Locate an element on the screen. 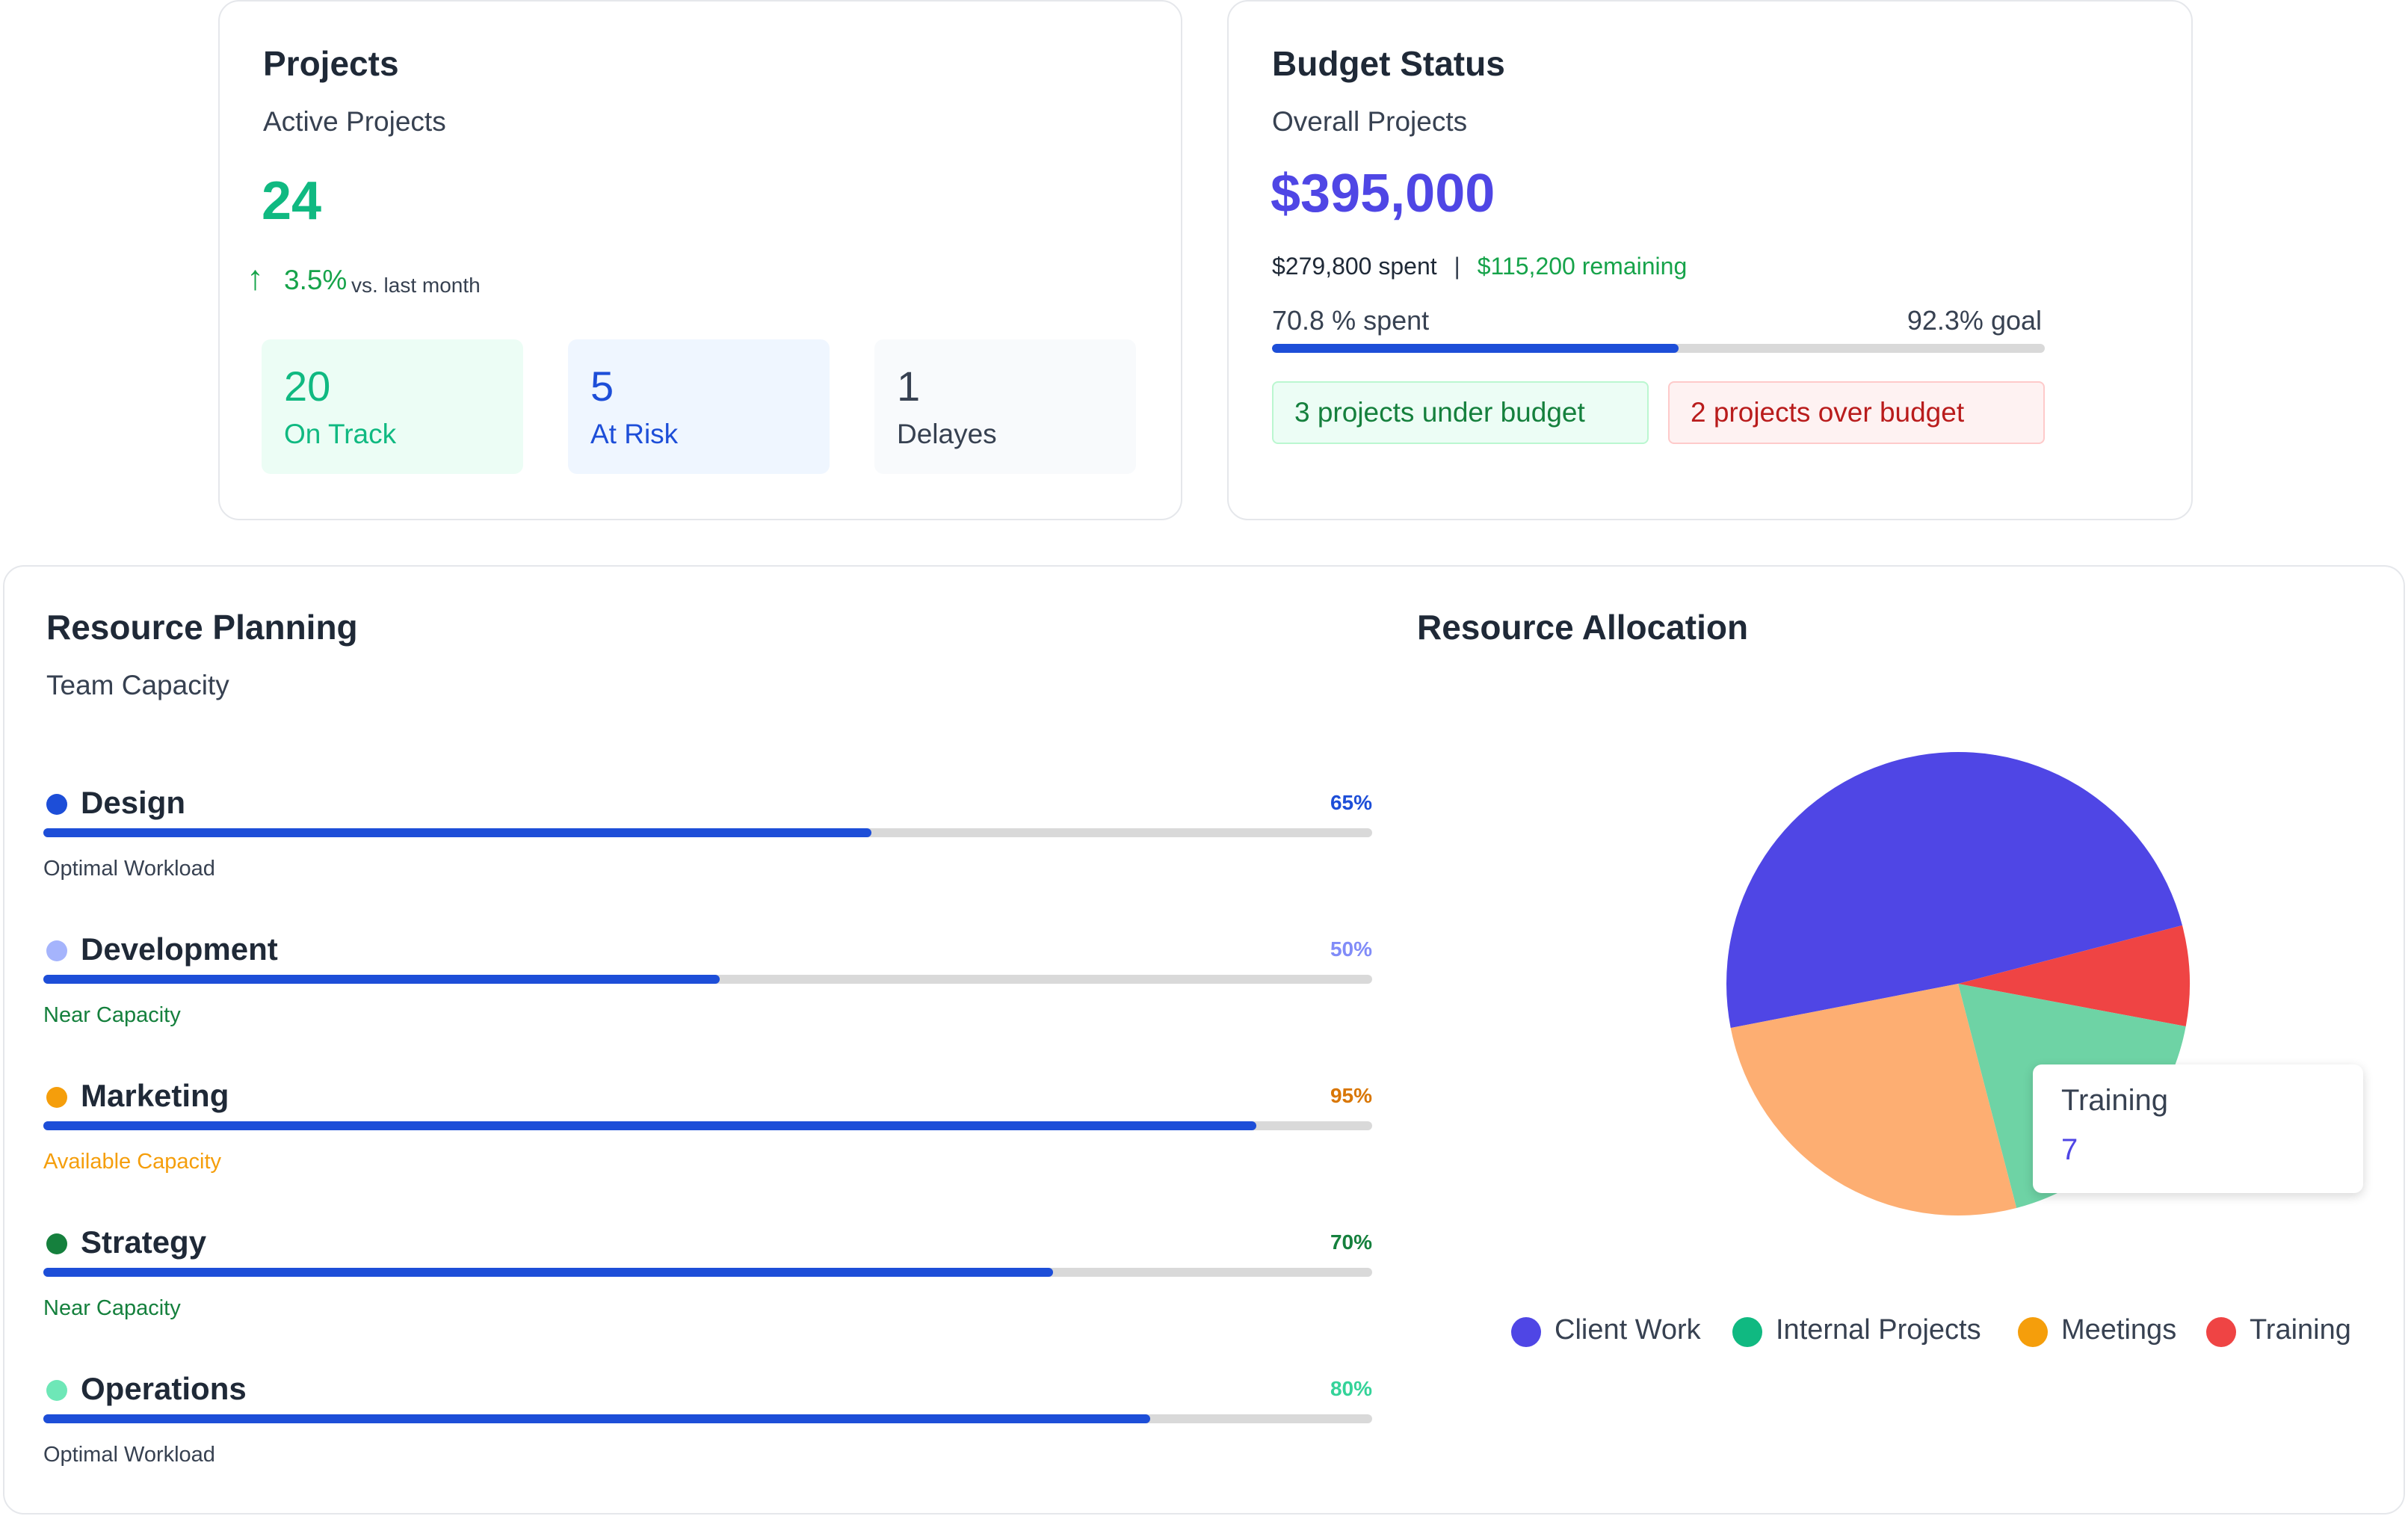  budget-progress-bar is located at coordinates (1658, 349).